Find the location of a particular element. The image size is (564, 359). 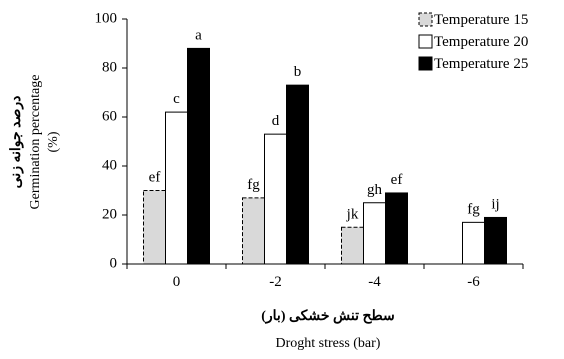

bar-temperature-25--4 is located at coordinates (396, 228).